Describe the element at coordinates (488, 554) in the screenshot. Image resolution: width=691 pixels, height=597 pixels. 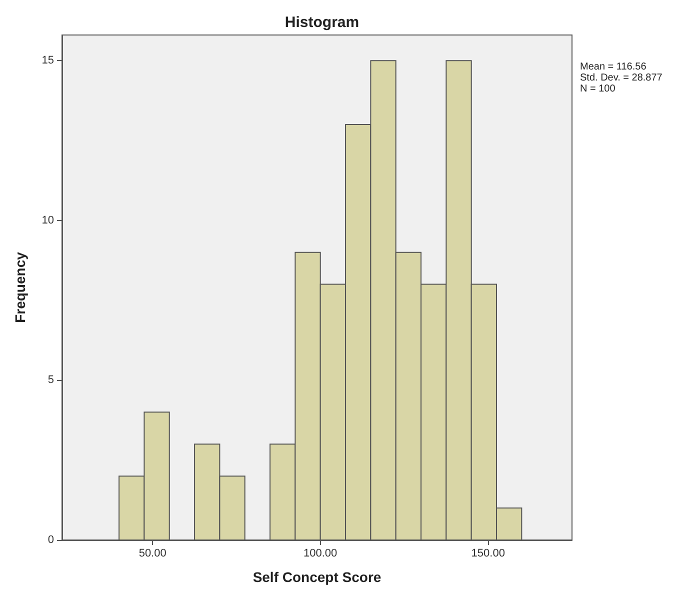
I see `x-tick-label: 150.00` at that location.